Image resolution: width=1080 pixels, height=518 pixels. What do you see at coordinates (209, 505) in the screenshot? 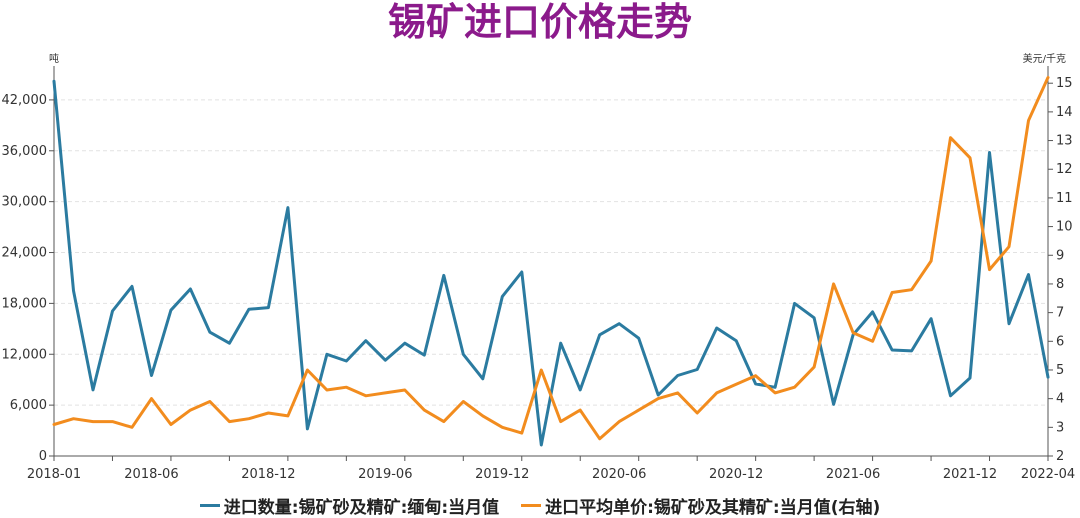
I see `legend-swatch-quantity` at bounding box center [209, 505].